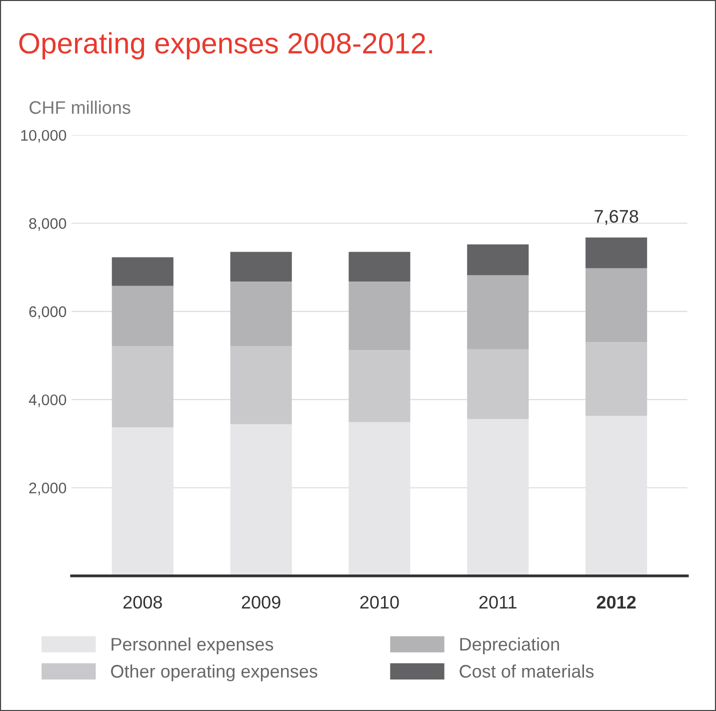 The image size is (716, 711). I want to click on y-tick-label: 2,000, so click(47, 489).